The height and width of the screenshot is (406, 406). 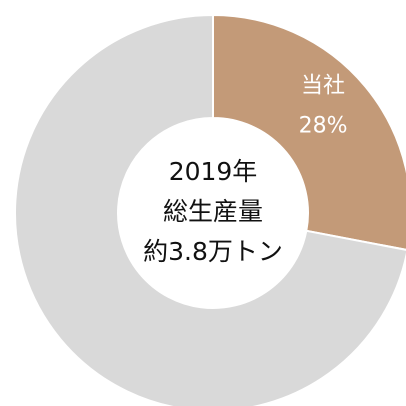 What do you see at coordinates (213, 171) in the screenshot?
I see `center-text: 2019年` at bounding box center [213, 171].